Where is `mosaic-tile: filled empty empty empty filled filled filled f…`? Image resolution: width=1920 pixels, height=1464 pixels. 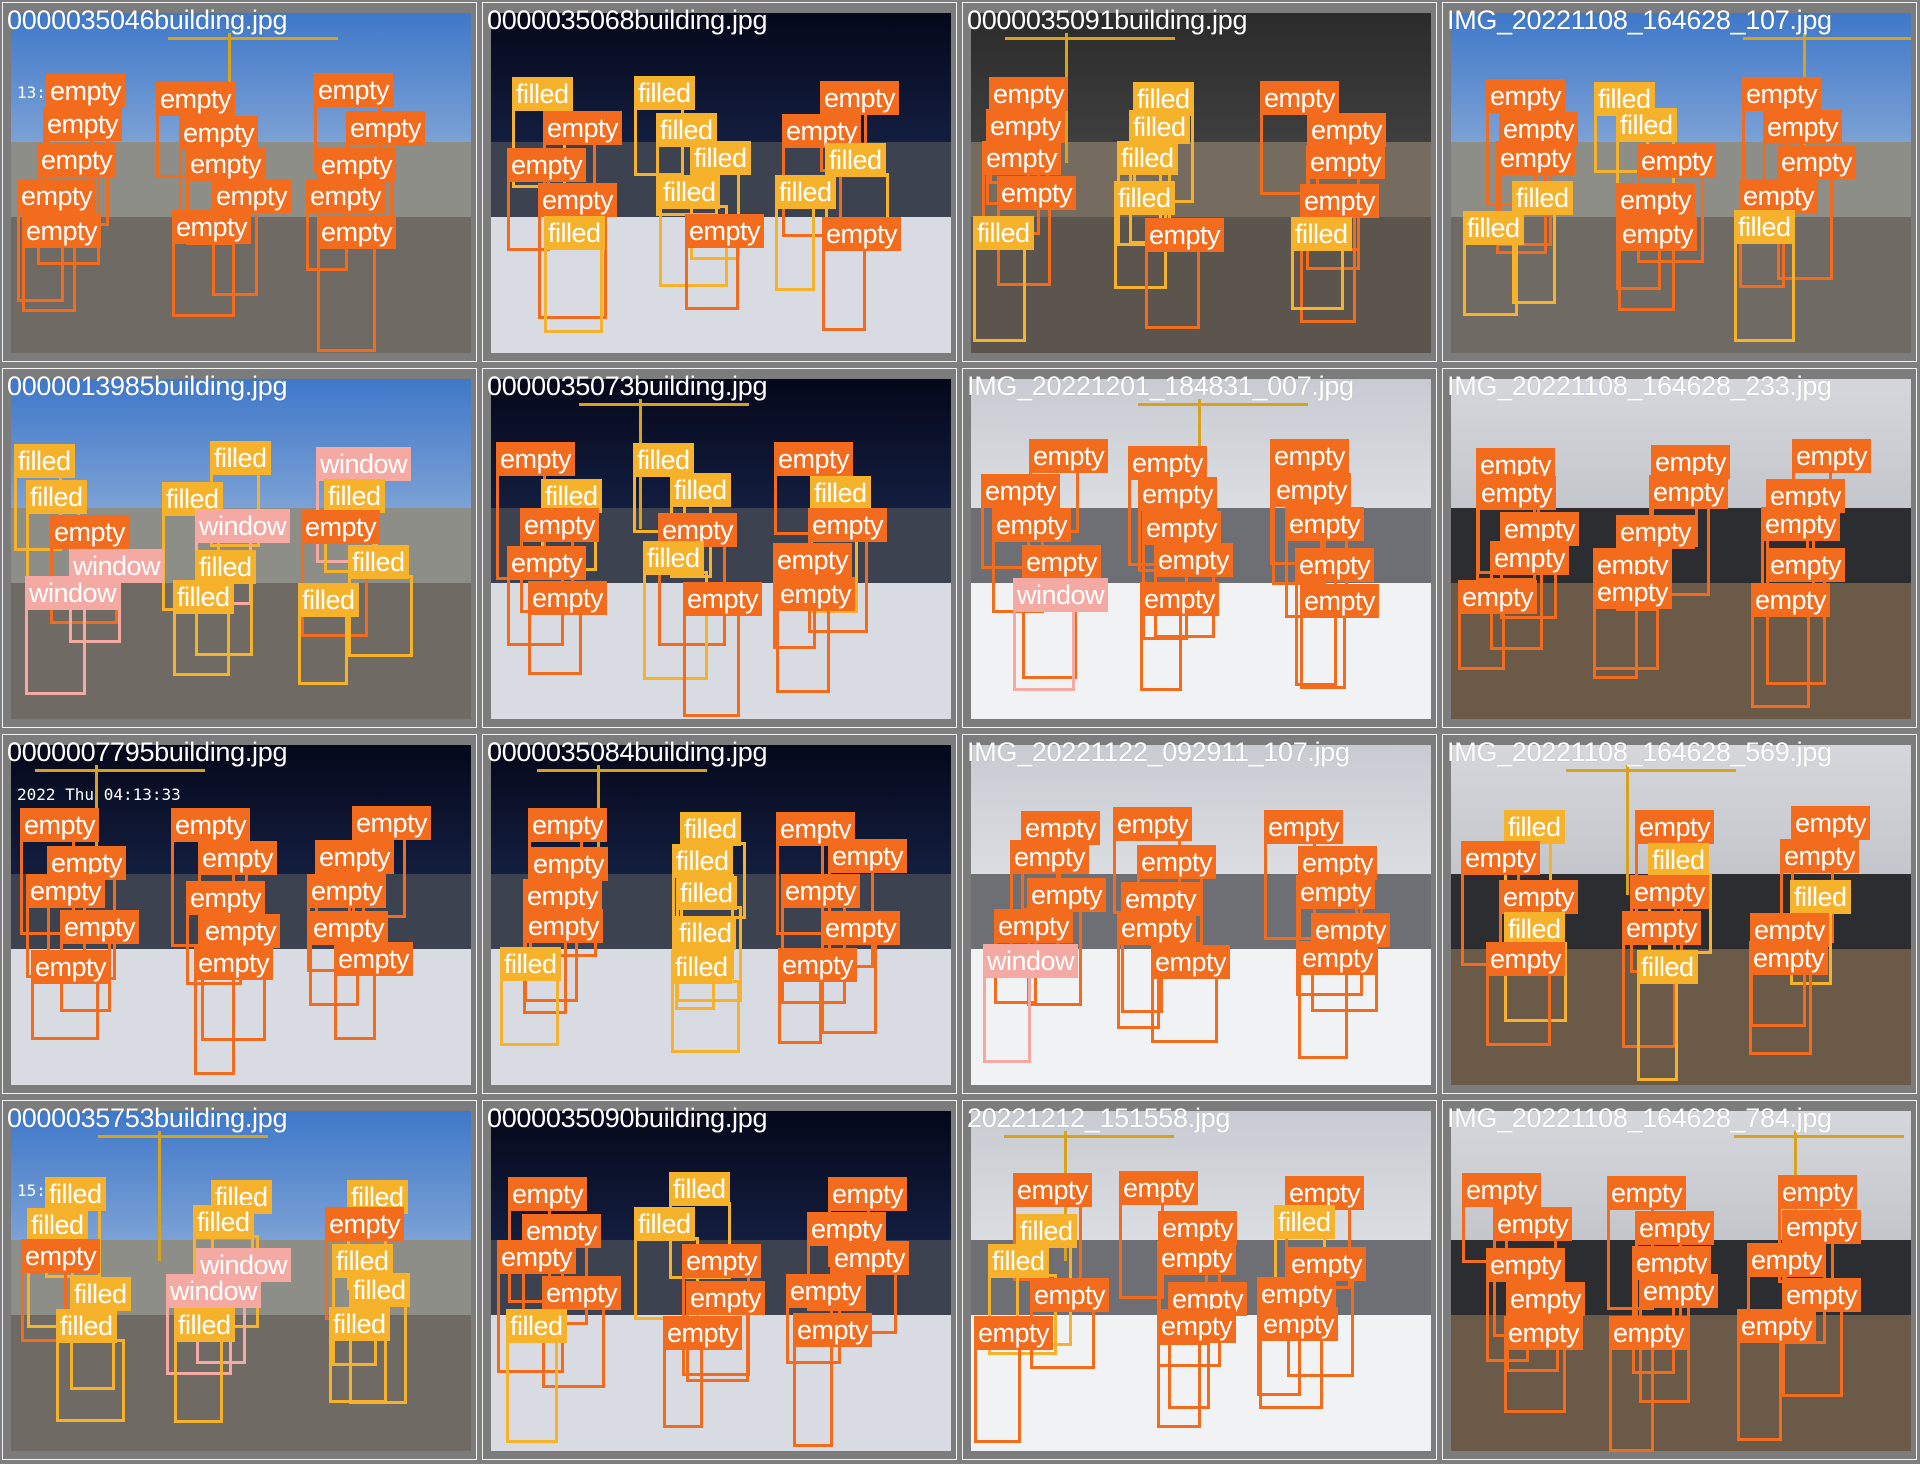 mosaic-tile: filled empty empty empty filled filled filled f… is located at coordinates (719, 182).